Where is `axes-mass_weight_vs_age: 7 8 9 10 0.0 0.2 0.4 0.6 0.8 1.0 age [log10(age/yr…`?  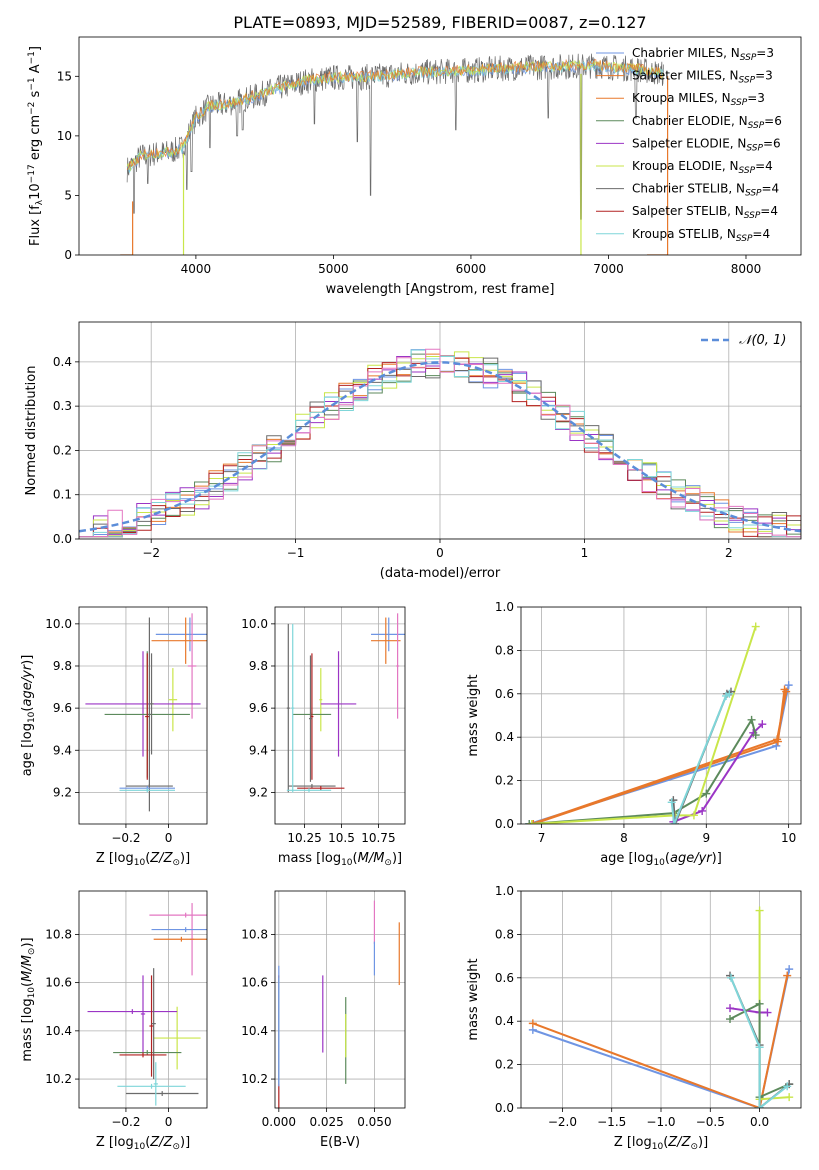
axes-mass_weight_vs_age: 7 8 9 10 0.0 0.2 0.4 0.6 0.8 1.0 age [log10(age/yr… is located at coordinates (634, 734).